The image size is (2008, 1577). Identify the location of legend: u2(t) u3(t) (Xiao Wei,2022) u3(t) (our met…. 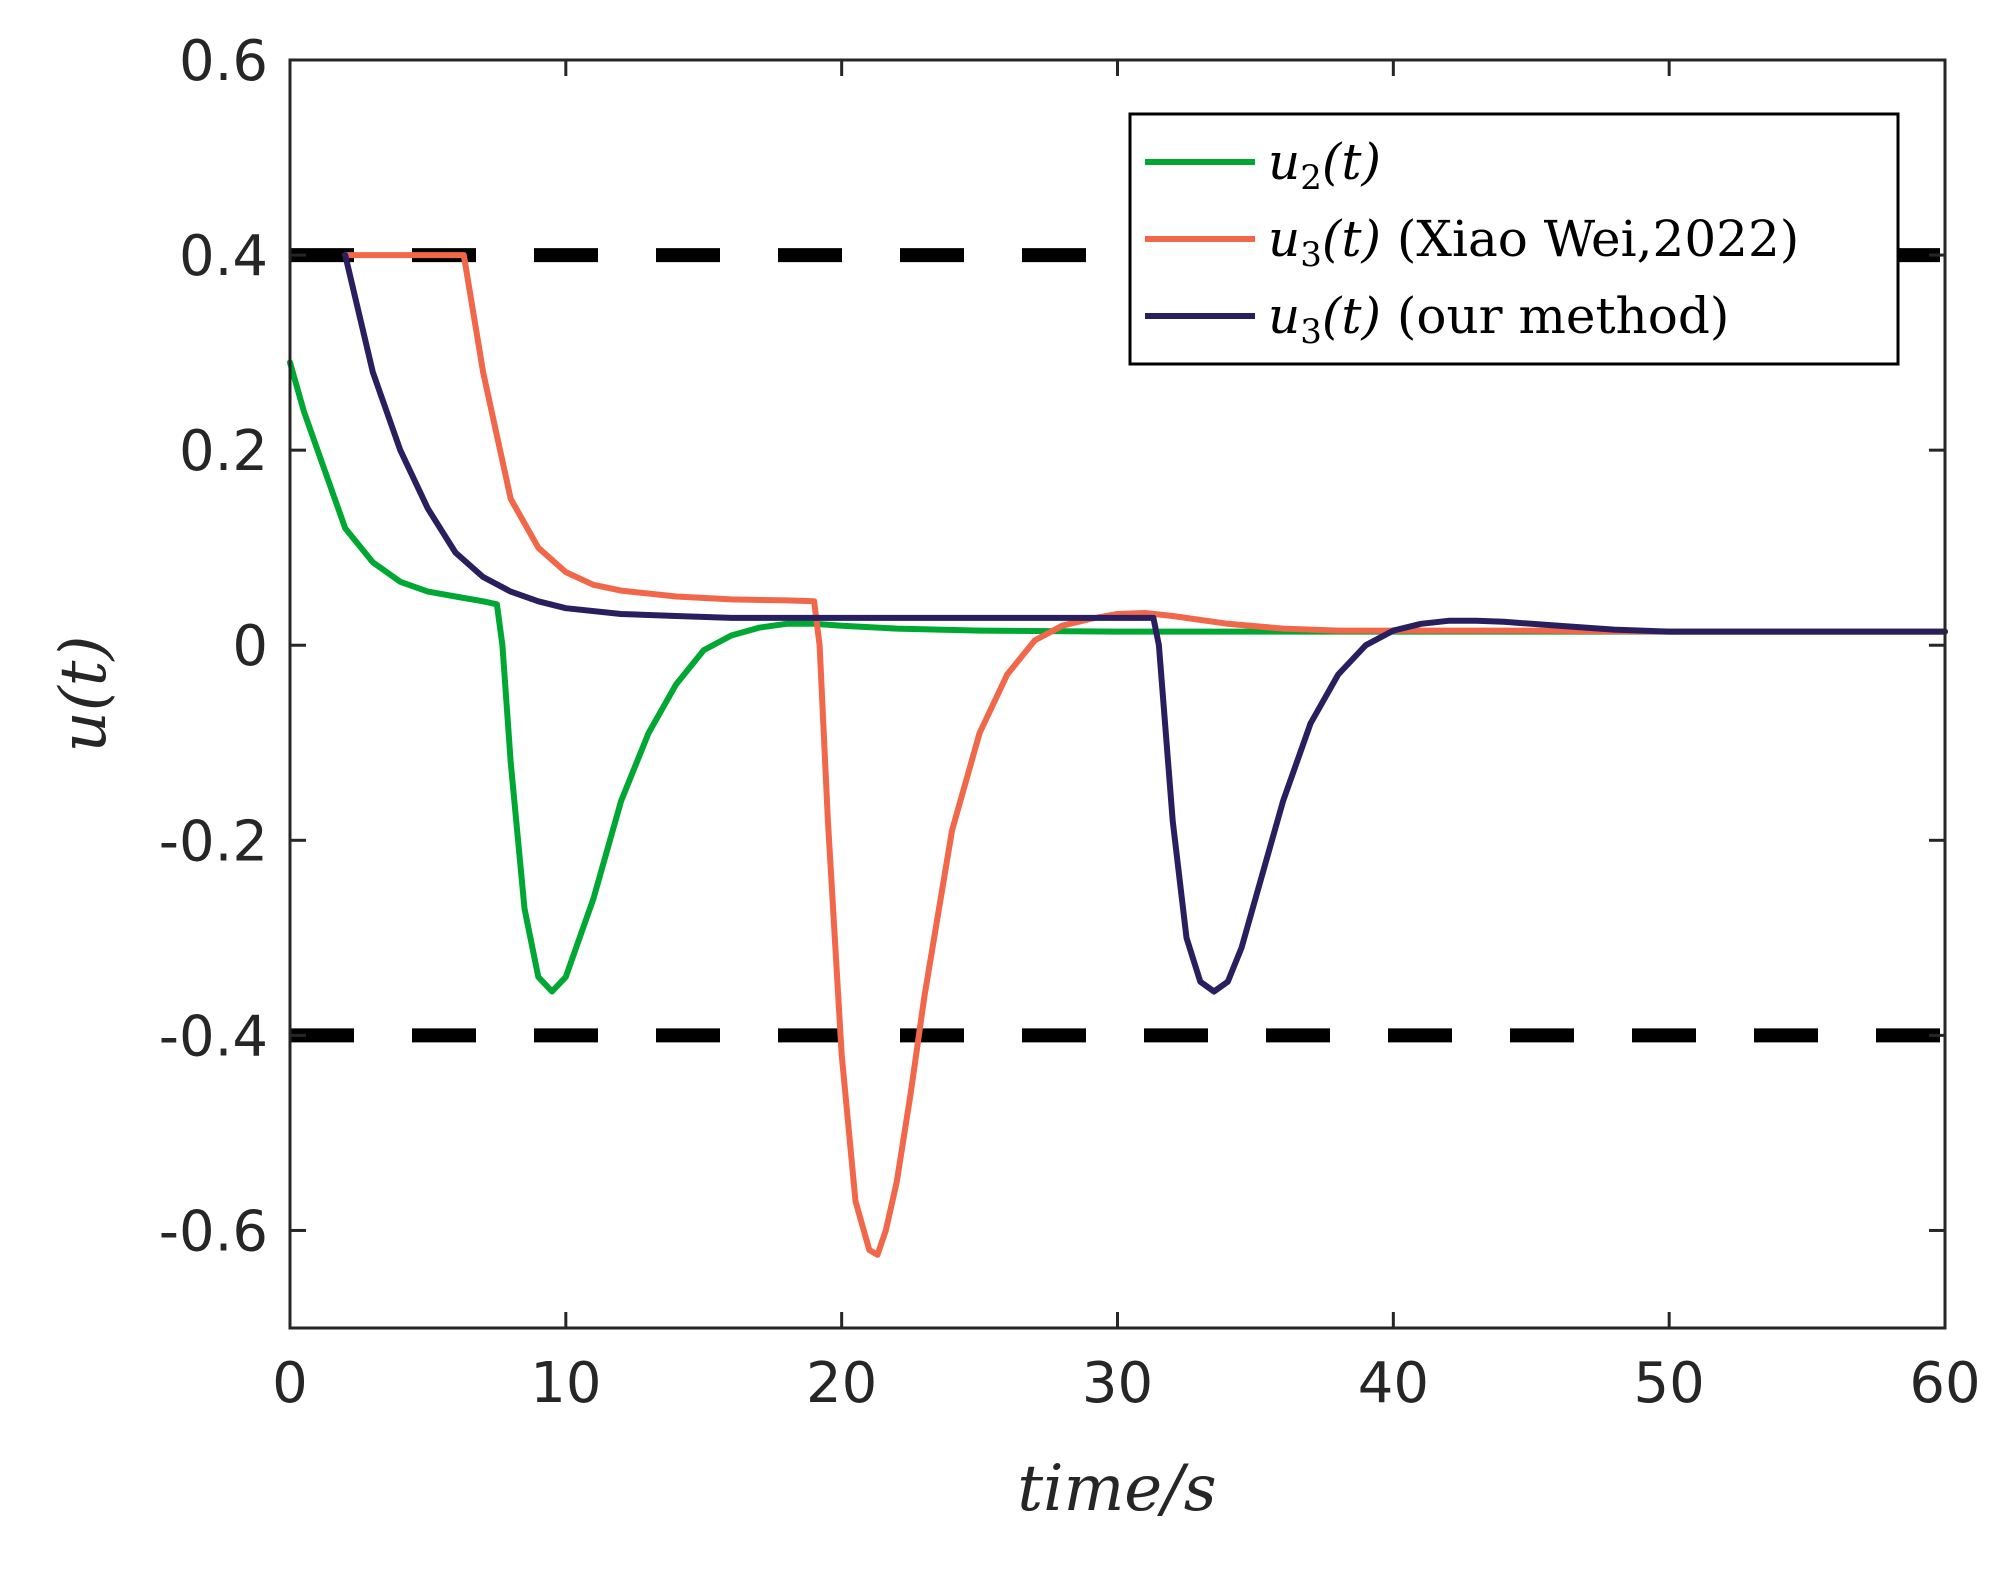
(1514, 239).